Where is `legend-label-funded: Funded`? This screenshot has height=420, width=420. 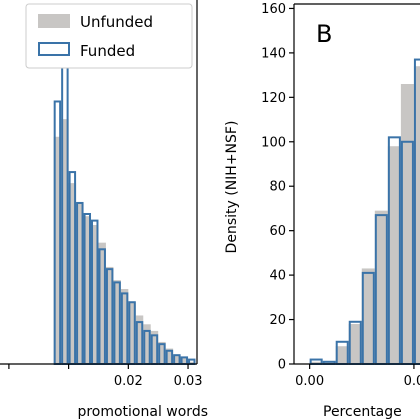 legend-label-funded: Funded is located at coordinates (107, 51).